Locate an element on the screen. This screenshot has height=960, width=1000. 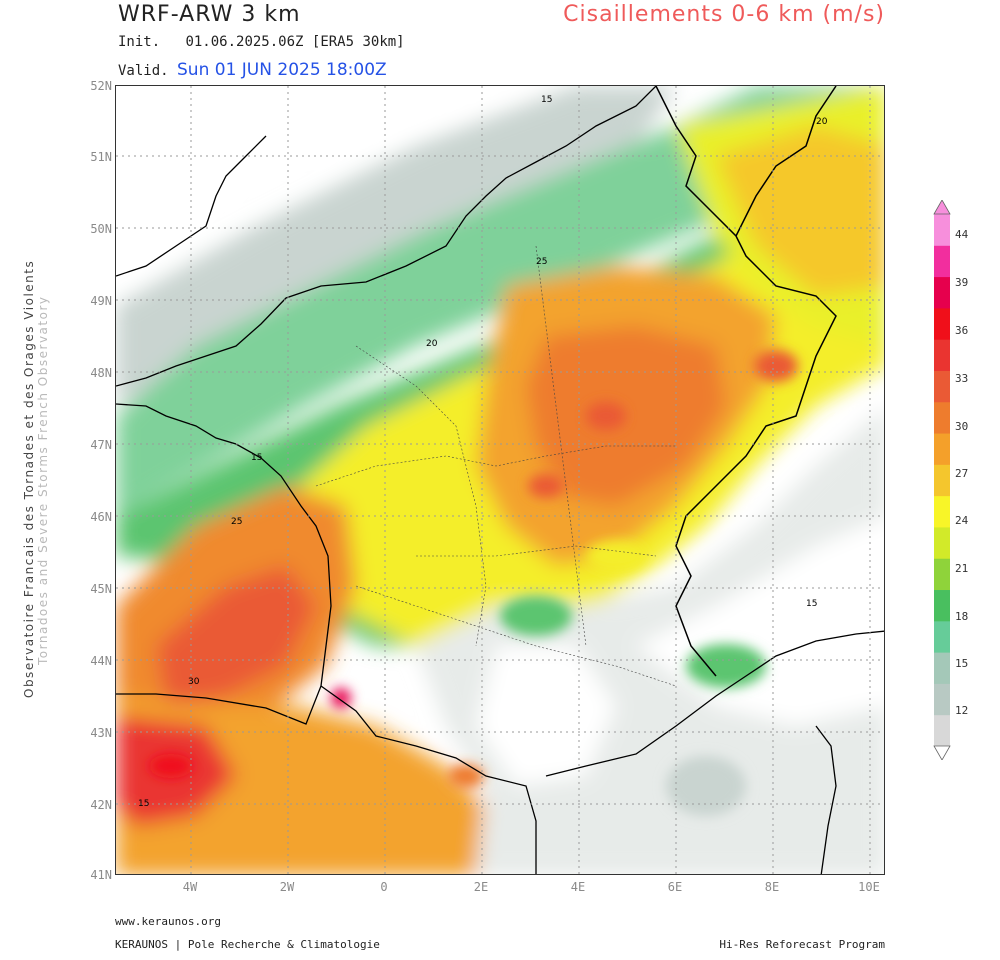
colorbar-tick-44: 44 is located at coordinates (962, 234).